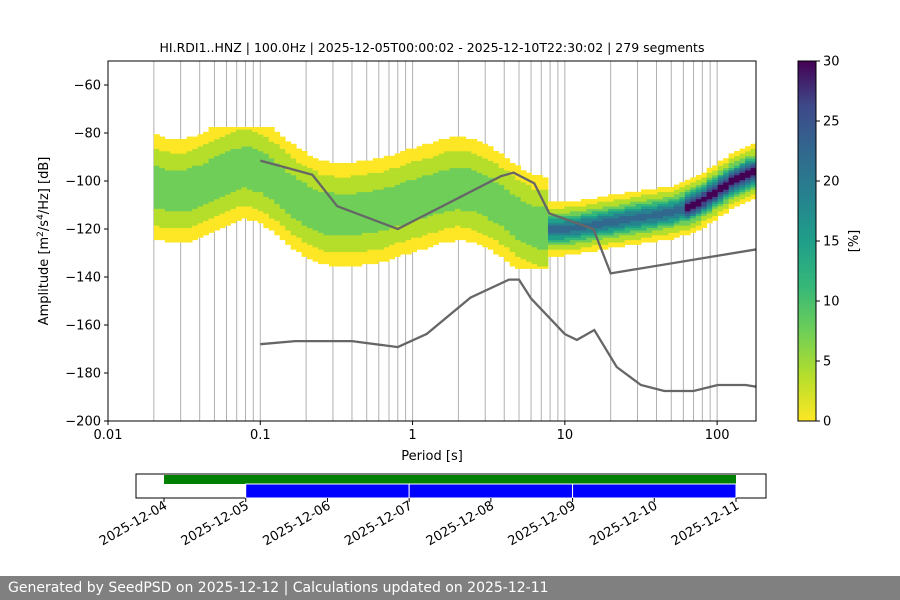  I want to click on x-tick-label: 10, so click(565, 435).